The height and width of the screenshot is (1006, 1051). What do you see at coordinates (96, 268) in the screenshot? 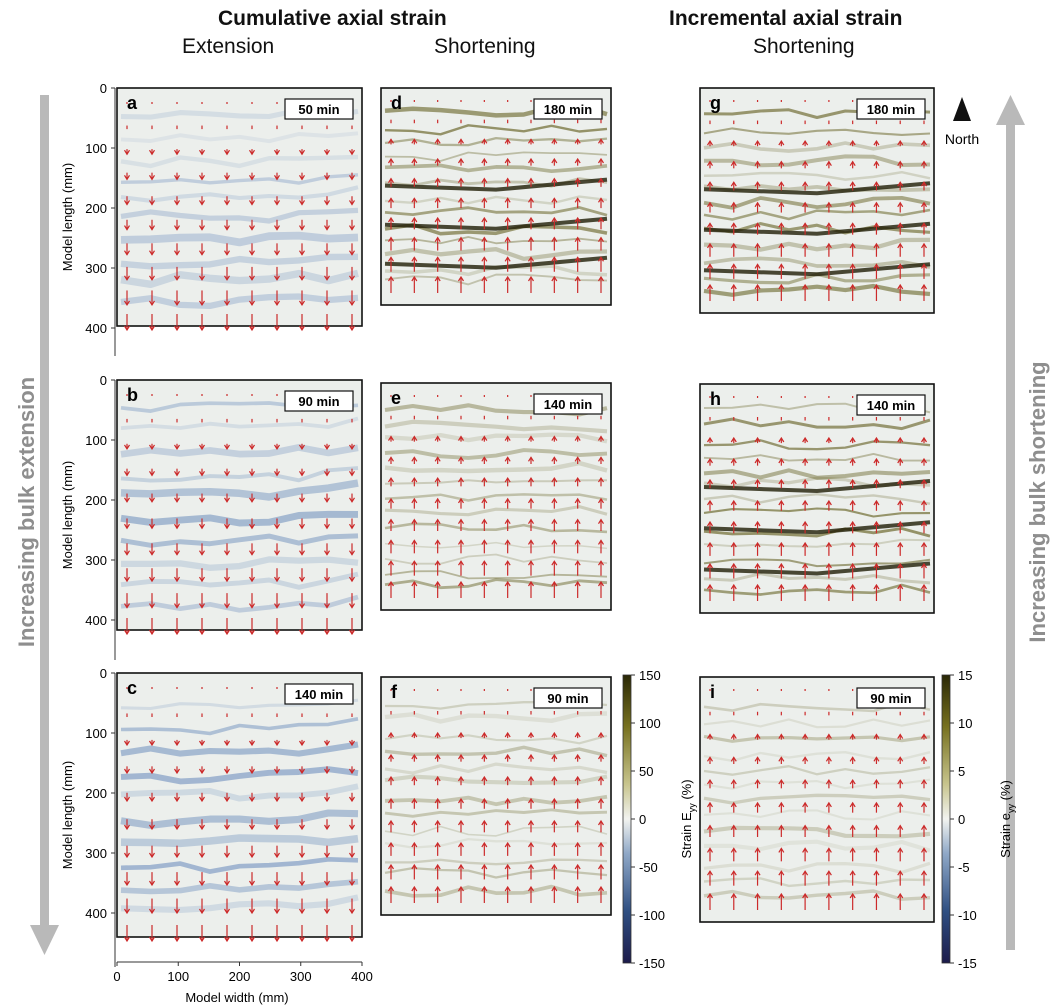
I see `y-tick-label: 300` at bounding box center [96, 268].